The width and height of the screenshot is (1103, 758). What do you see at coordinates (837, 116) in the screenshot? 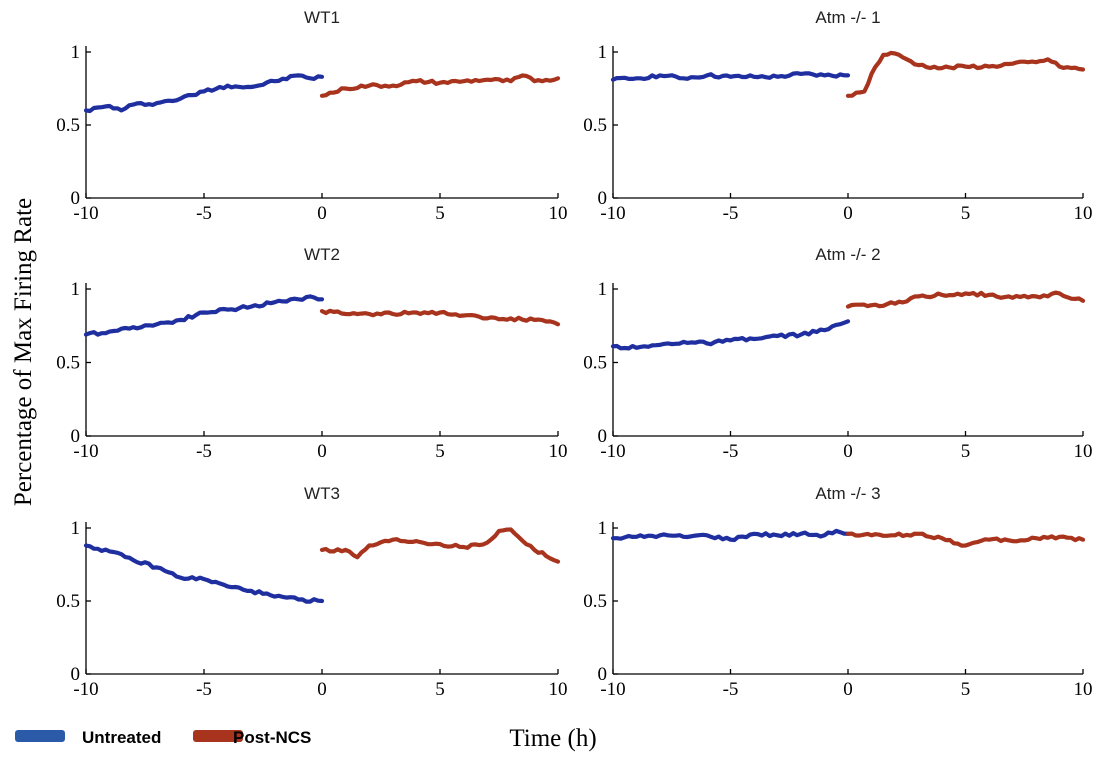
I see `chart-panel: Atm -/- 1 0 0.5 1 -10 -5 0 5 10` at bounding box center [837, 116].